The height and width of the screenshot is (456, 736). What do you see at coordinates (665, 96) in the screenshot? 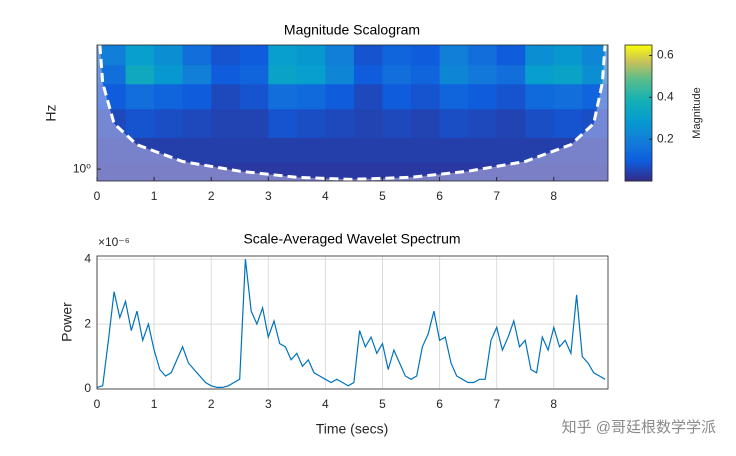
I see `colorbar-tick-label: 0.4` at bounding box center [665, 96].